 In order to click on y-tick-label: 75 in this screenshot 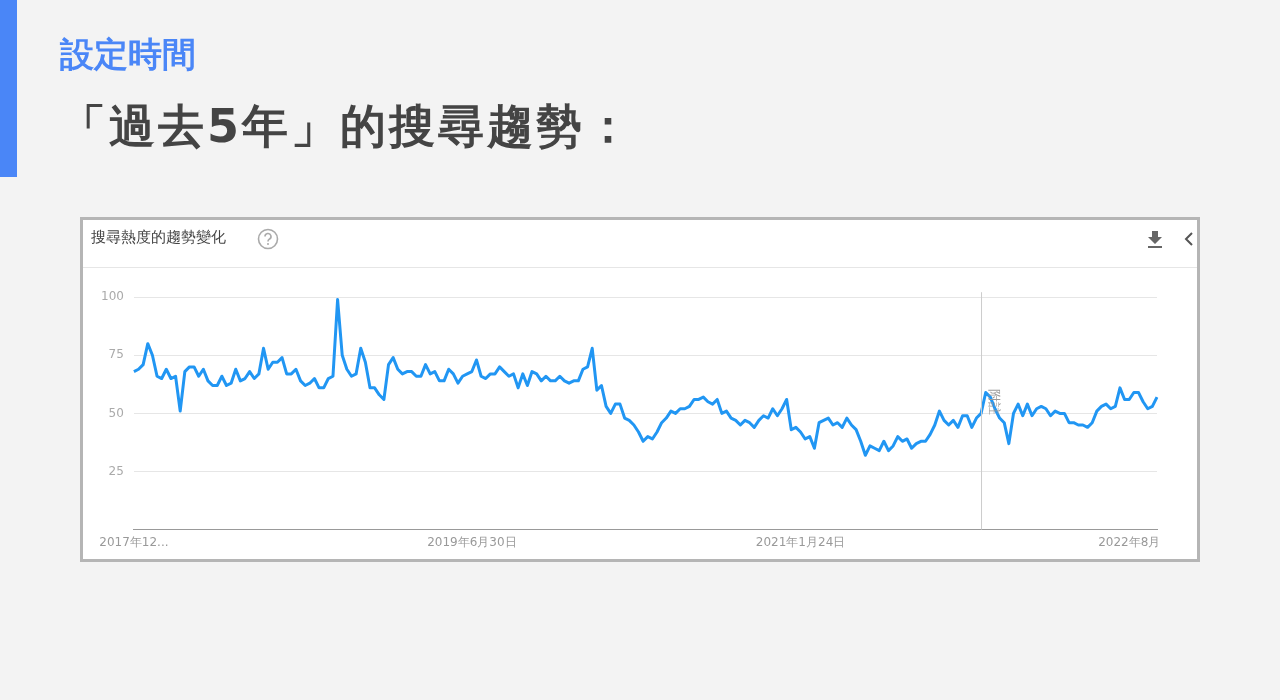, I will do `click(116, 354)`.